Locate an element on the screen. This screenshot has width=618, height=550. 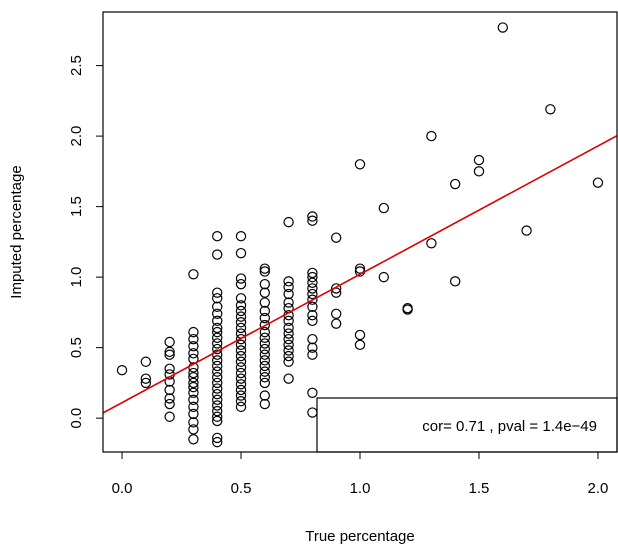
y-tick-label: 0.5 is located at coordinates (76, 347).